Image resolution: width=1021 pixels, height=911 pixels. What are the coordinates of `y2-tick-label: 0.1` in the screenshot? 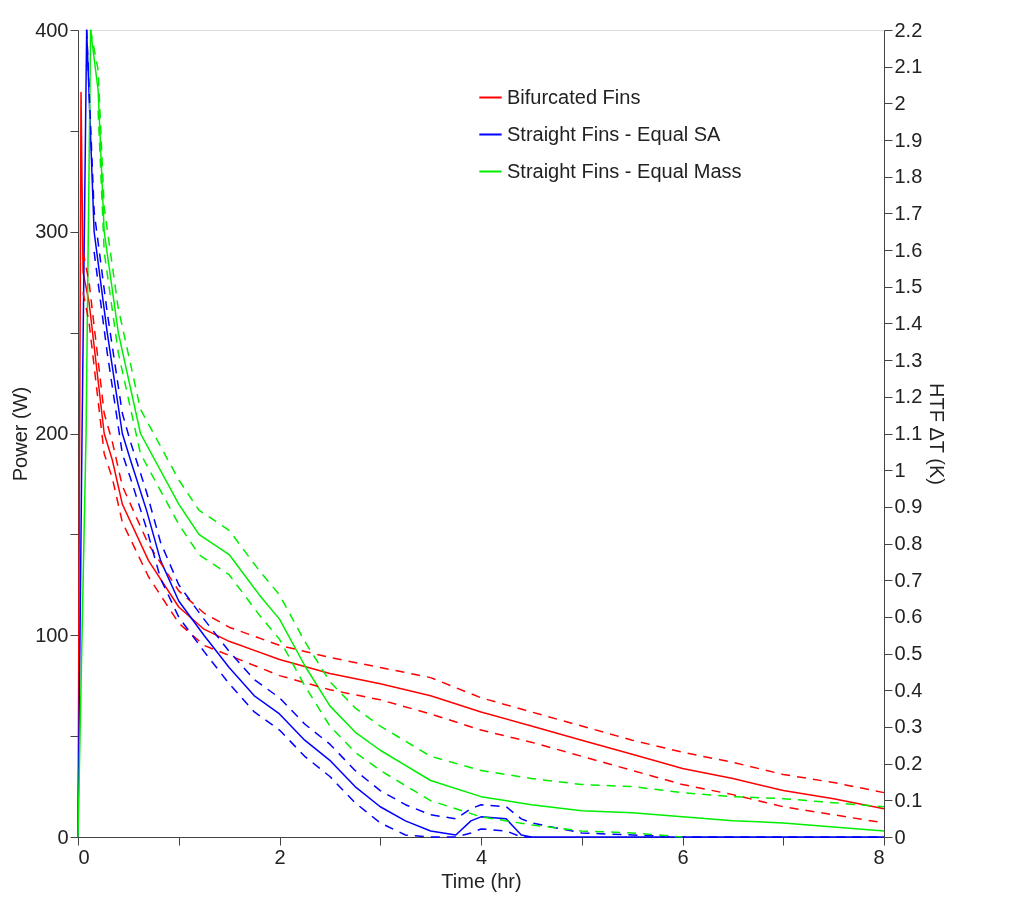 It's located at (908, 799).